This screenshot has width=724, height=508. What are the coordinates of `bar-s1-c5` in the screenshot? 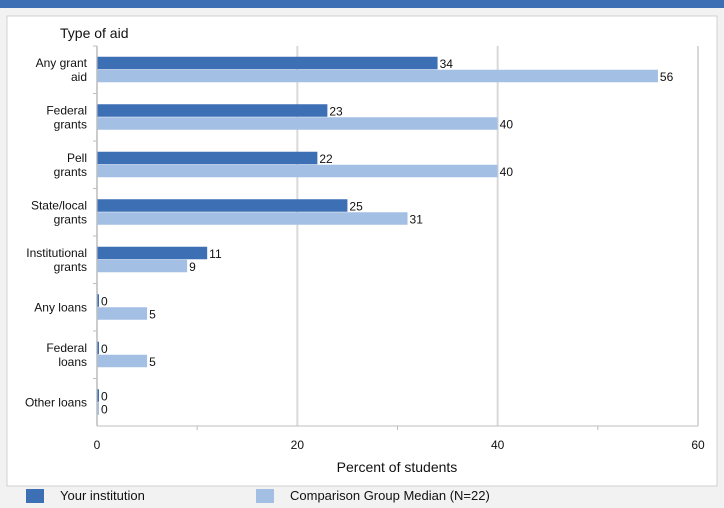 It's located at (122, 313).